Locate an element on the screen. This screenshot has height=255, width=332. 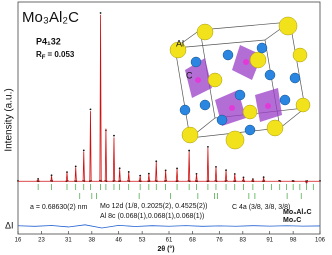
inset-label: Al is located at coordinates (180, 43).